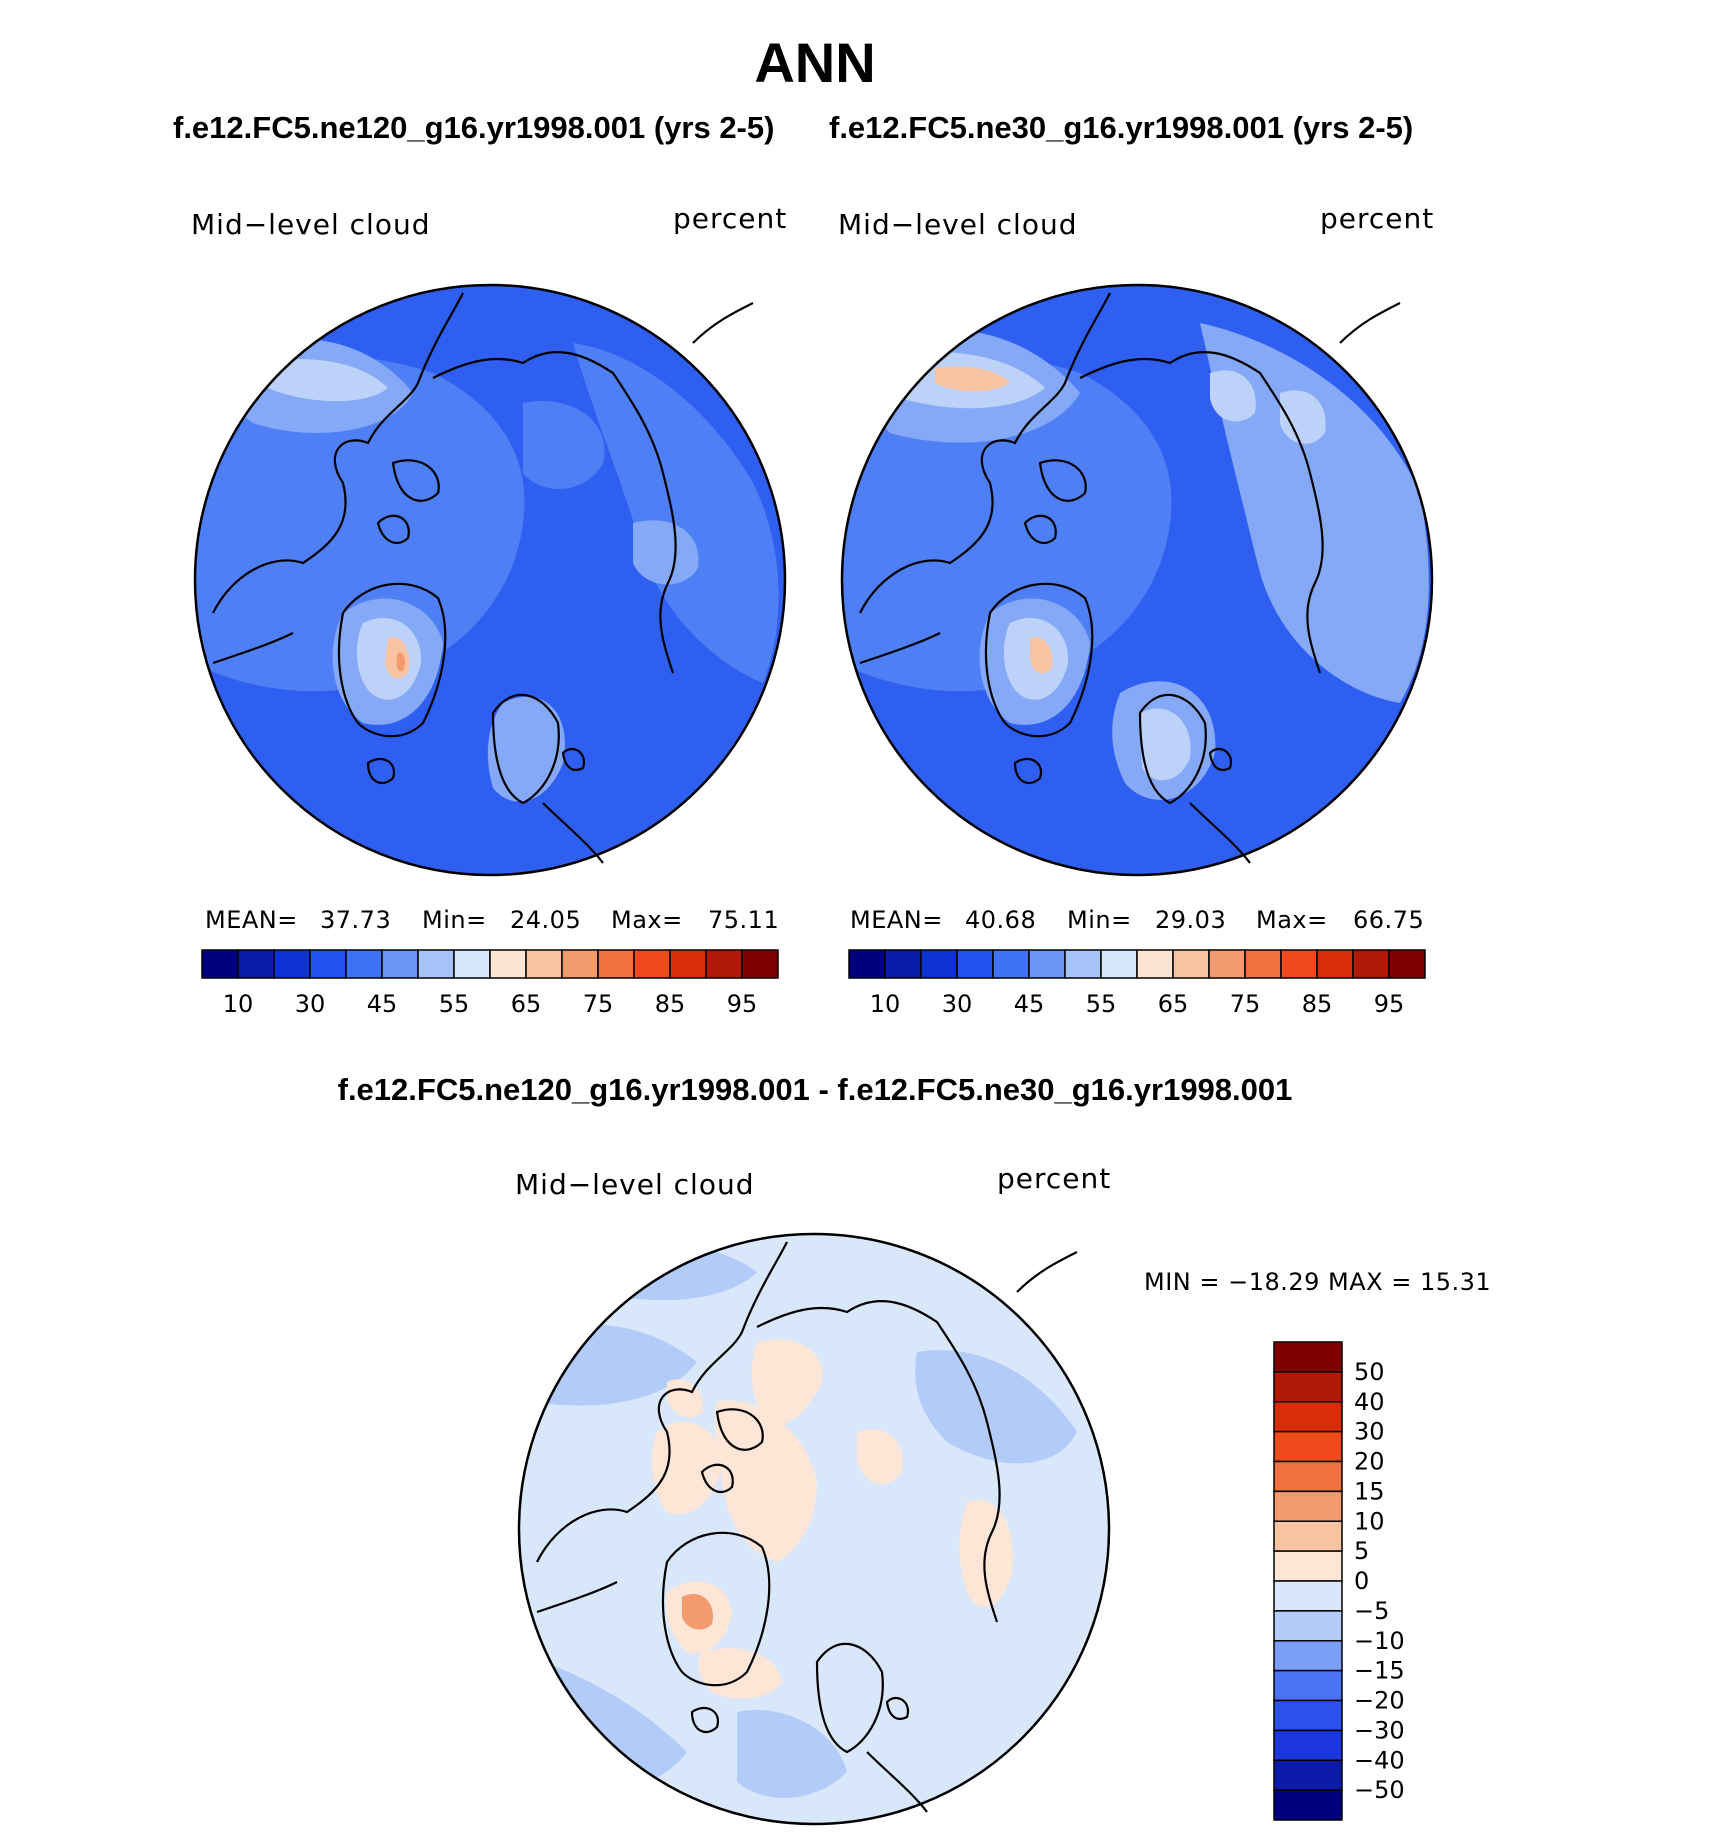  Describe the element at coordinates (490, 1004) in the screenshot. I see `panel-1-colorbar-labels: 10 30 45 55 65 75 85 95` at that location.